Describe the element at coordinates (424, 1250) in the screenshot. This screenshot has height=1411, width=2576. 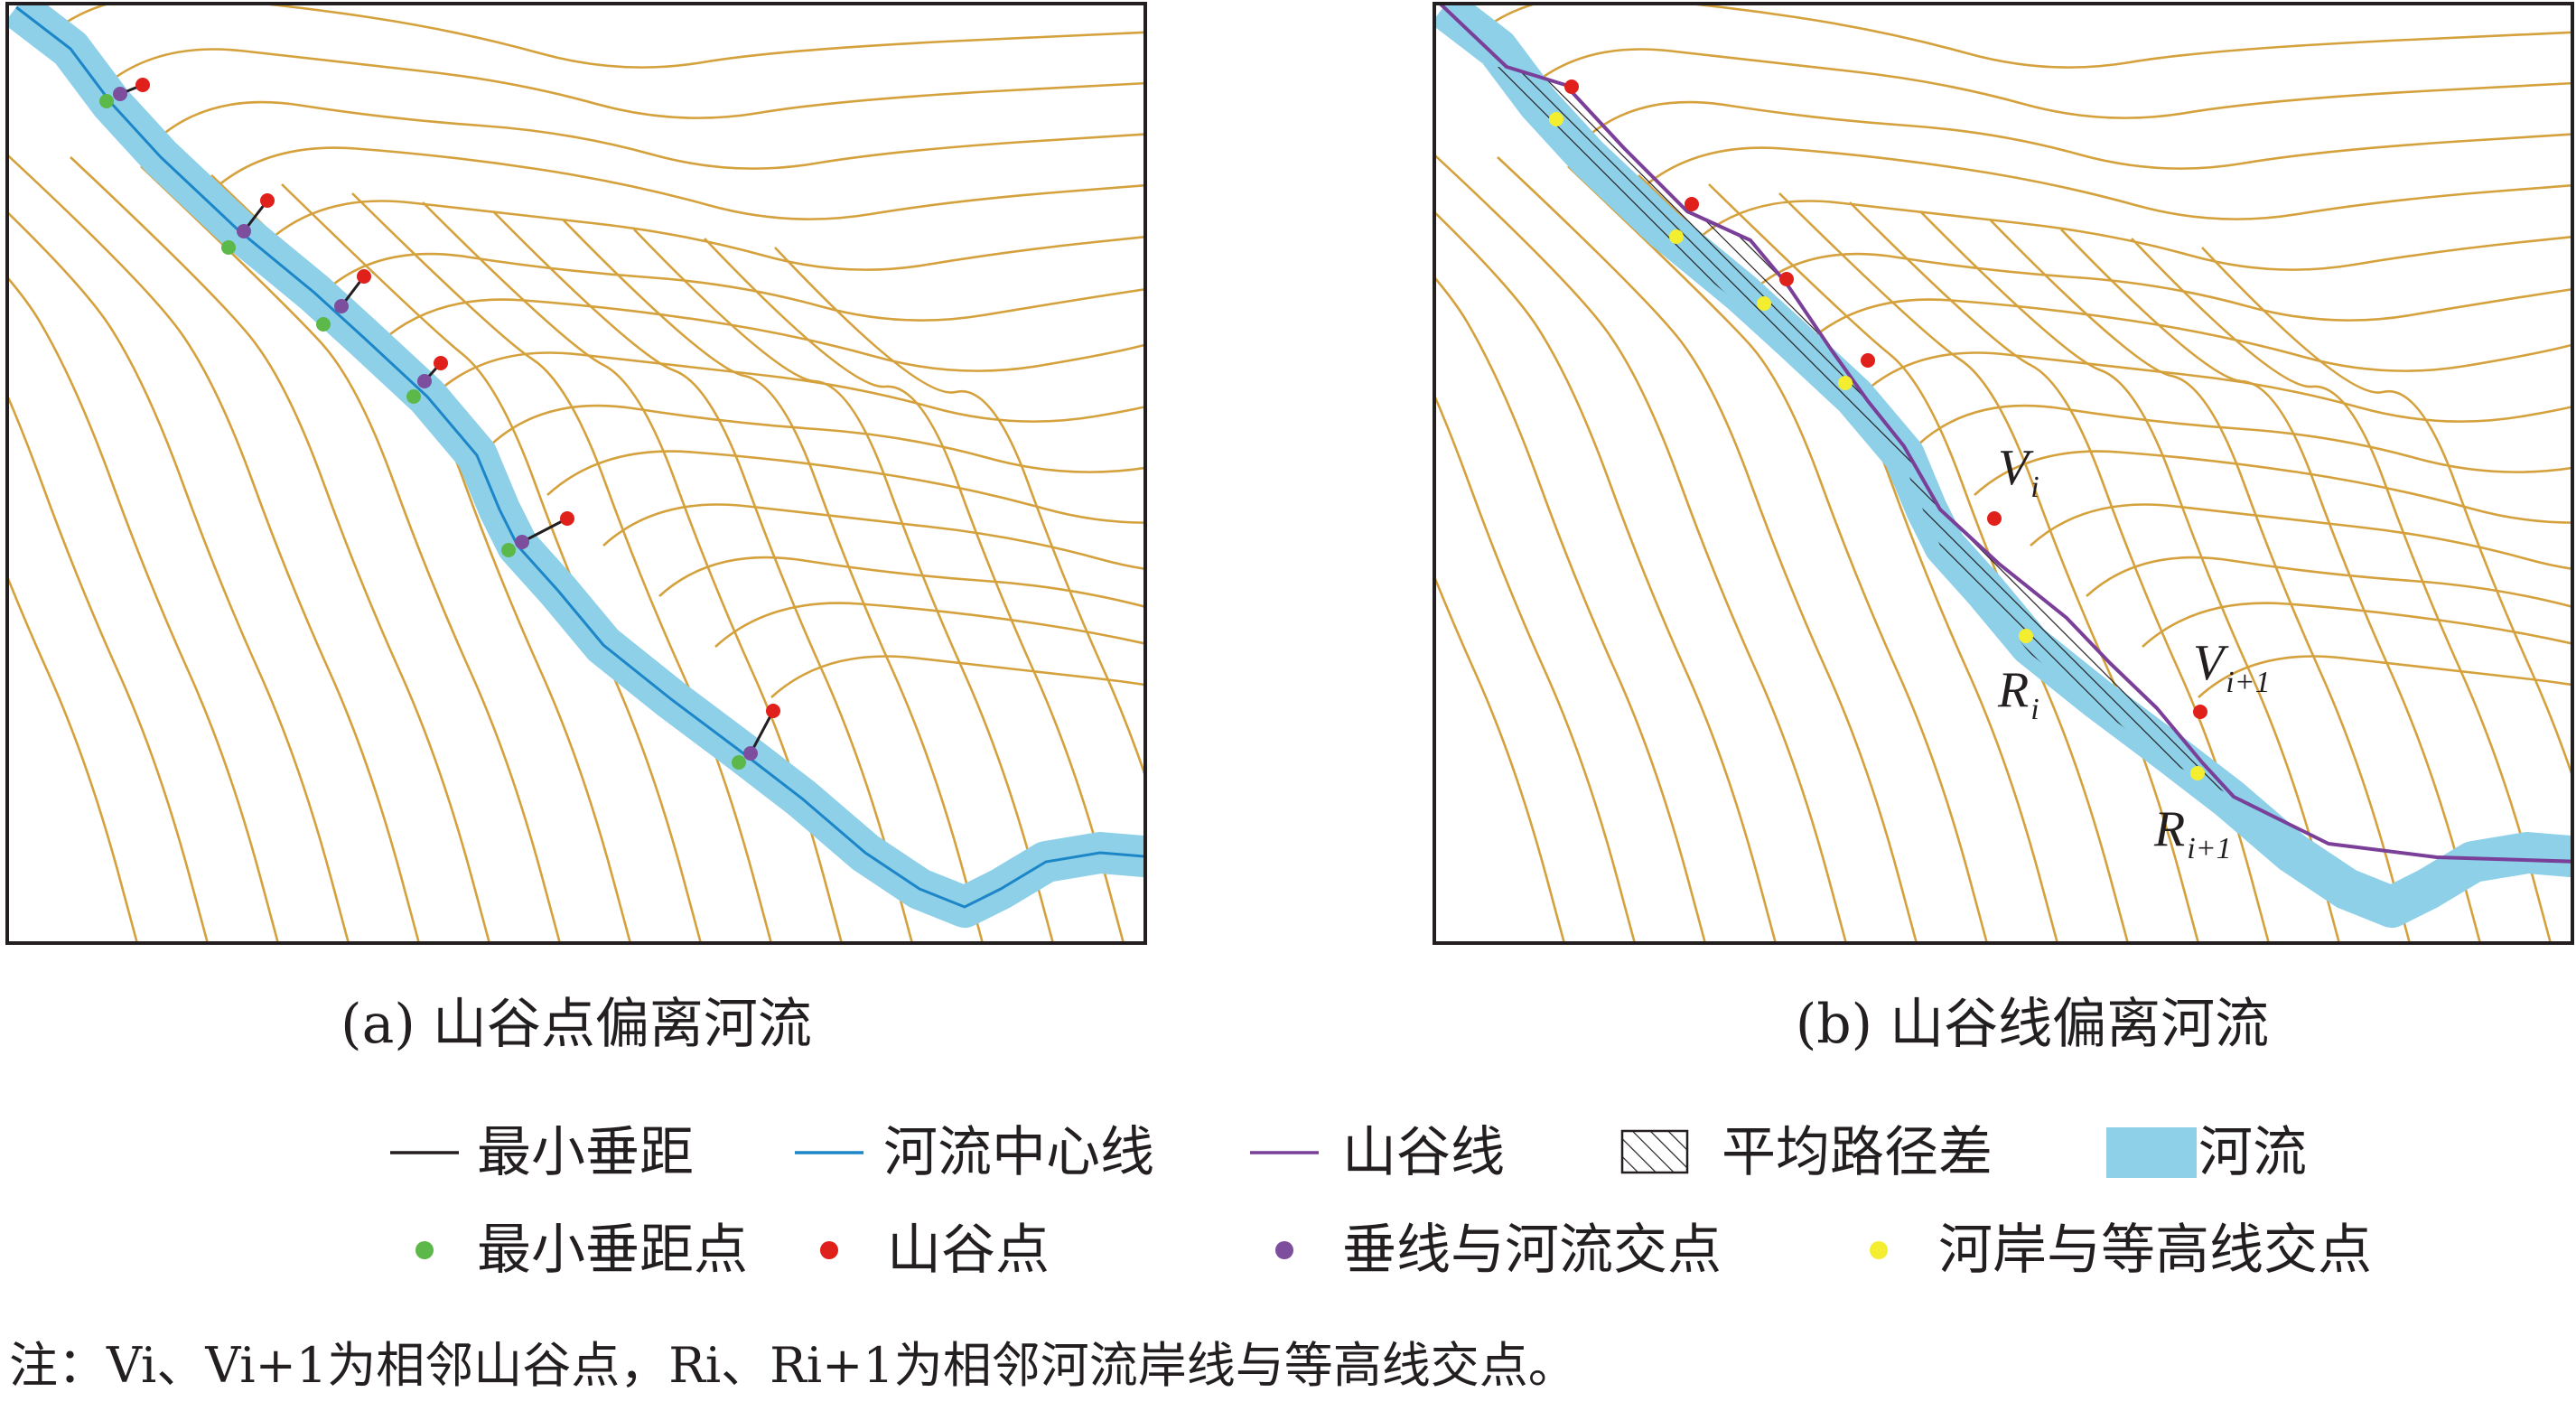
I see `legend-min-distance-point-swatch` at that location.